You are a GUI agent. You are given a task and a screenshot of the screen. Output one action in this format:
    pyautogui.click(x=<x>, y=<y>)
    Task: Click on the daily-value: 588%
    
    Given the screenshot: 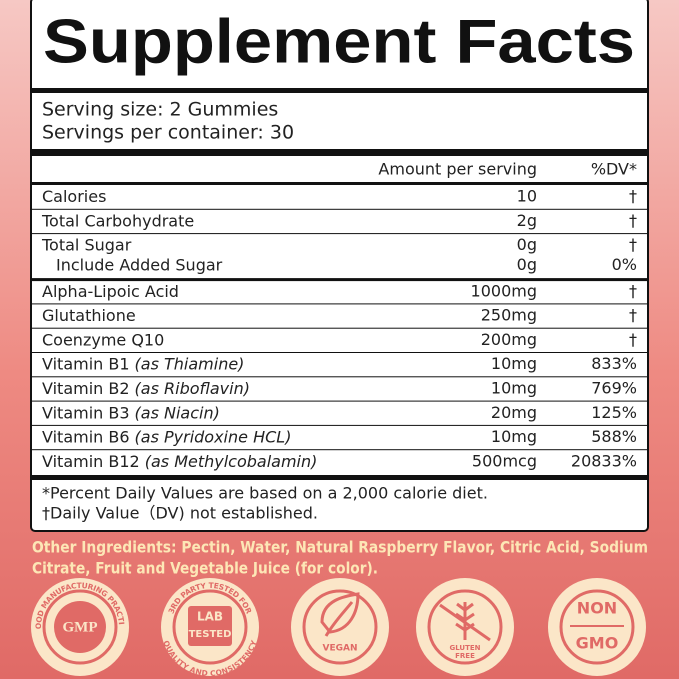 What is the action you would take?
    pyautogui.click(x=614, y=436)
    